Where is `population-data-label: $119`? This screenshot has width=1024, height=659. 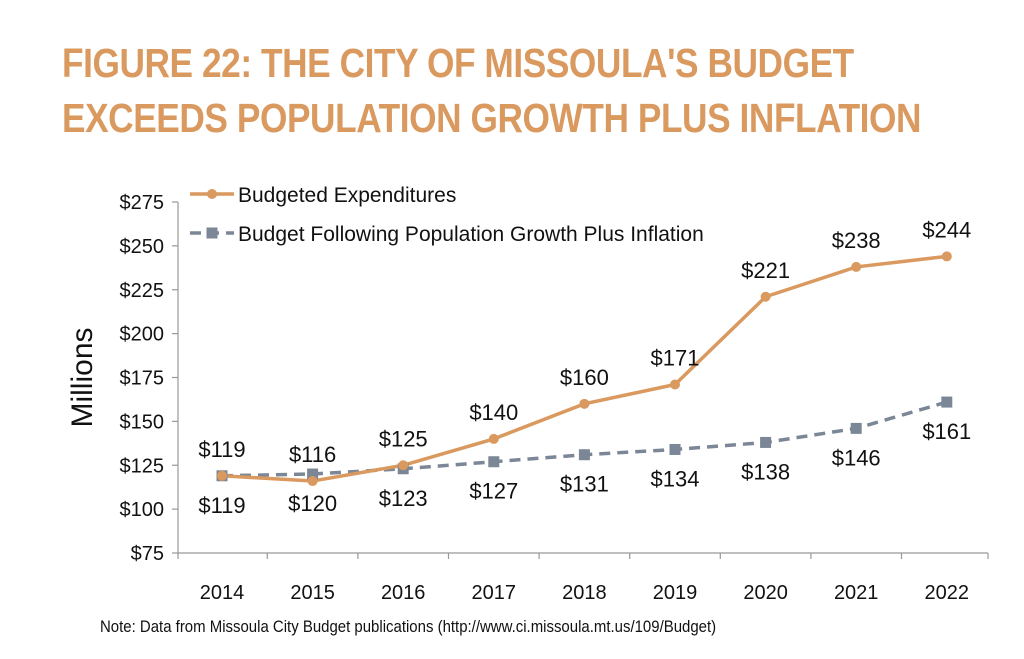
population-data-label: $119 is located at coordinates (221, 505).